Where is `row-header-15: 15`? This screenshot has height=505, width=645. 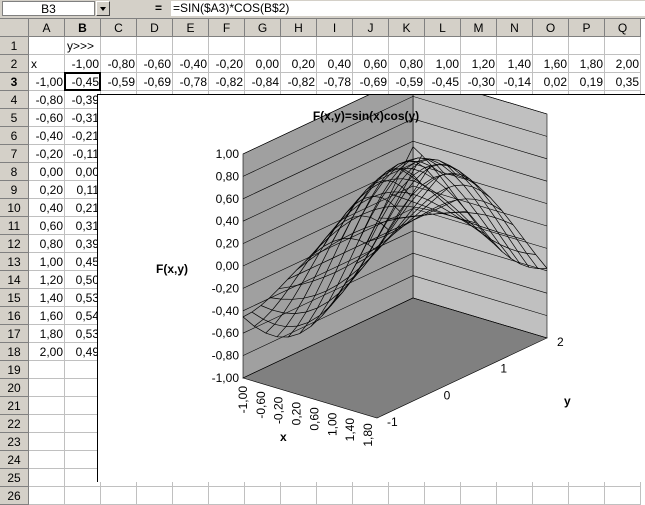
row-header-15: 15 is located at coordinates (14, 298).